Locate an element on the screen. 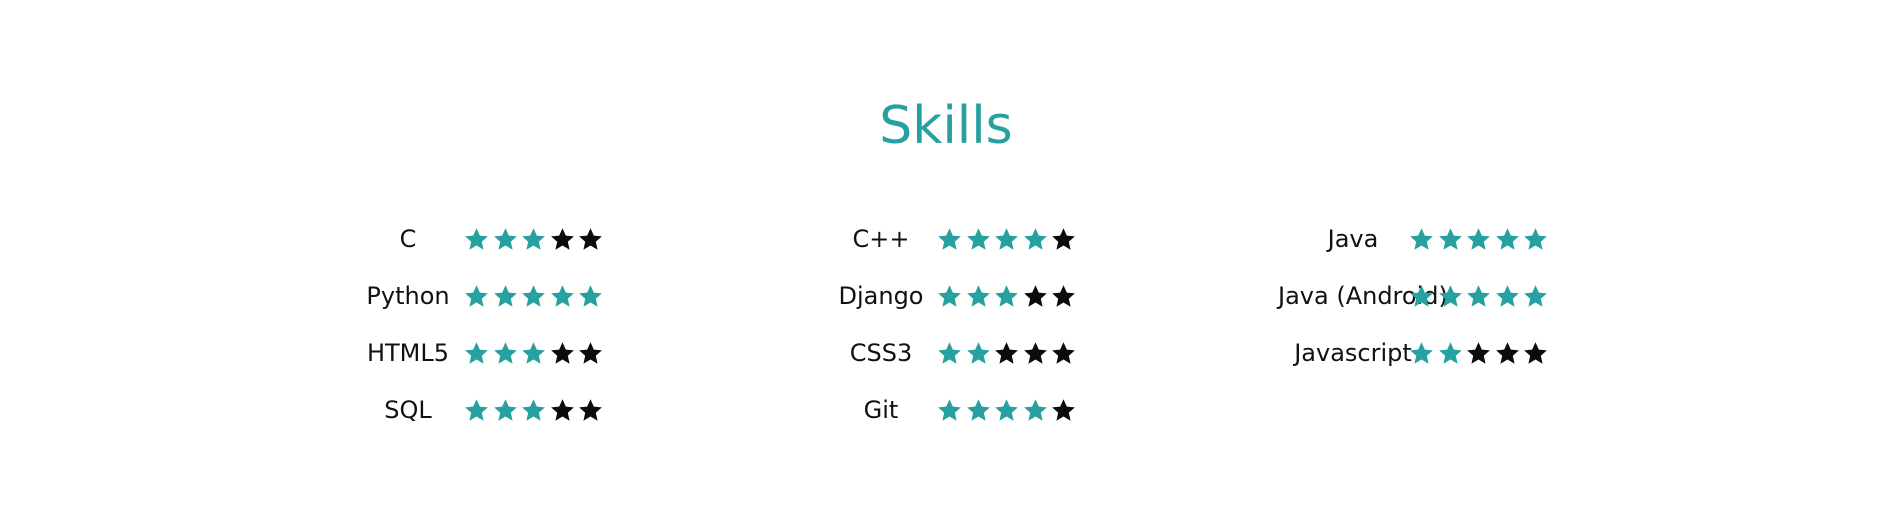 This screenshot has width=1892, height=521. skill-row: Java (Android) is located at coordinates (1488, 299).